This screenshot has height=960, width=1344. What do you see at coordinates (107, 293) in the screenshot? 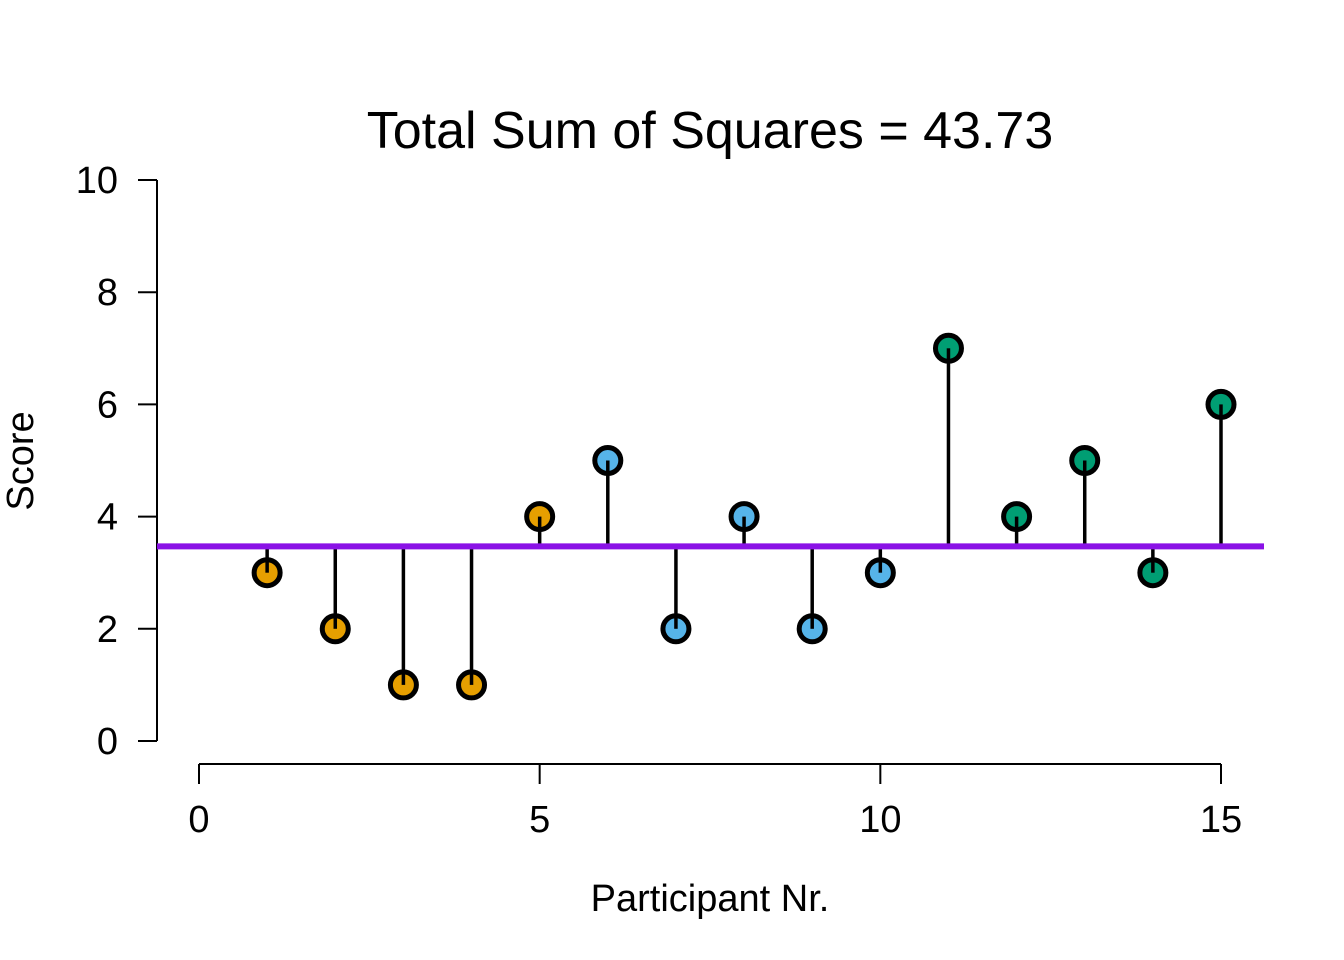
I see `y-tick-label: 8` at bounding box center [107, 293].